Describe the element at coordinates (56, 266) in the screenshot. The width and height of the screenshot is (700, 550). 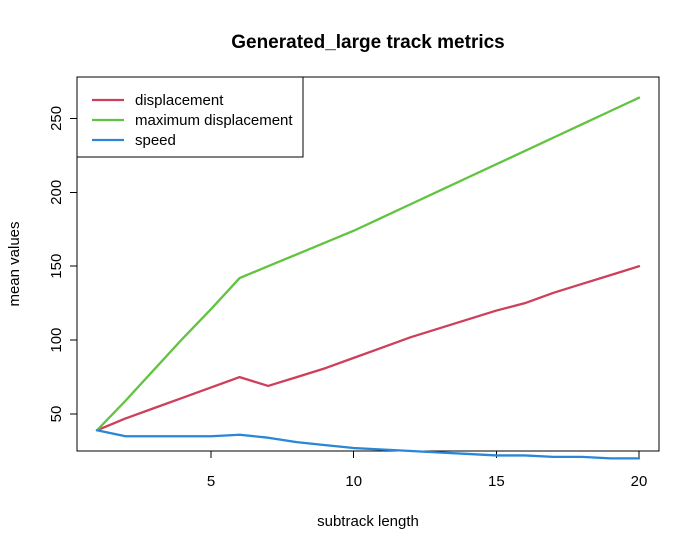
I see `y-tick-label: 150` at that location.